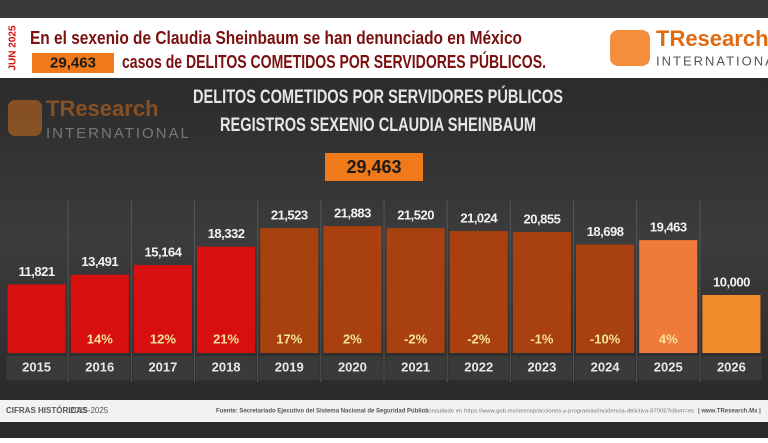  I want to click on x-tick-label: 2019, so click(289, 366).